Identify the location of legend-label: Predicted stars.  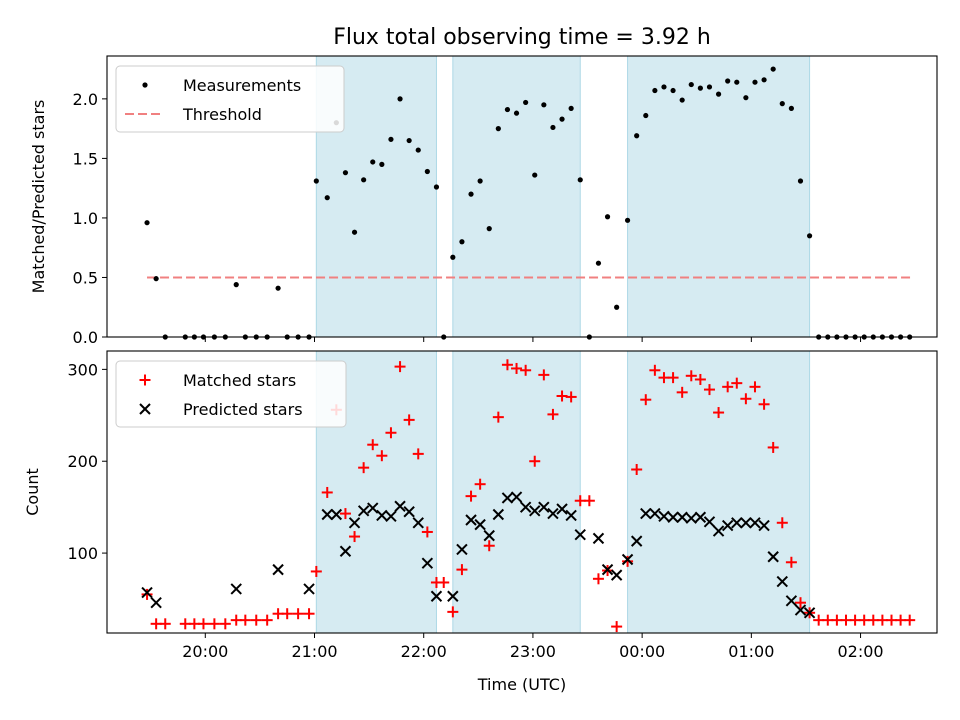
(243, 409).